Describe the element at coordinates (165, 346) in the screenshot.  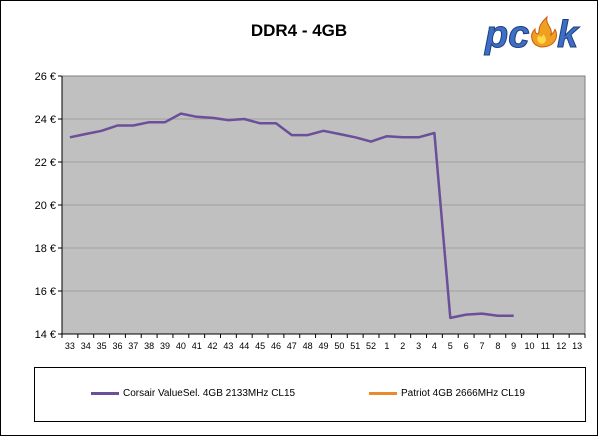
I see `x-tick-label: 39` at that location.